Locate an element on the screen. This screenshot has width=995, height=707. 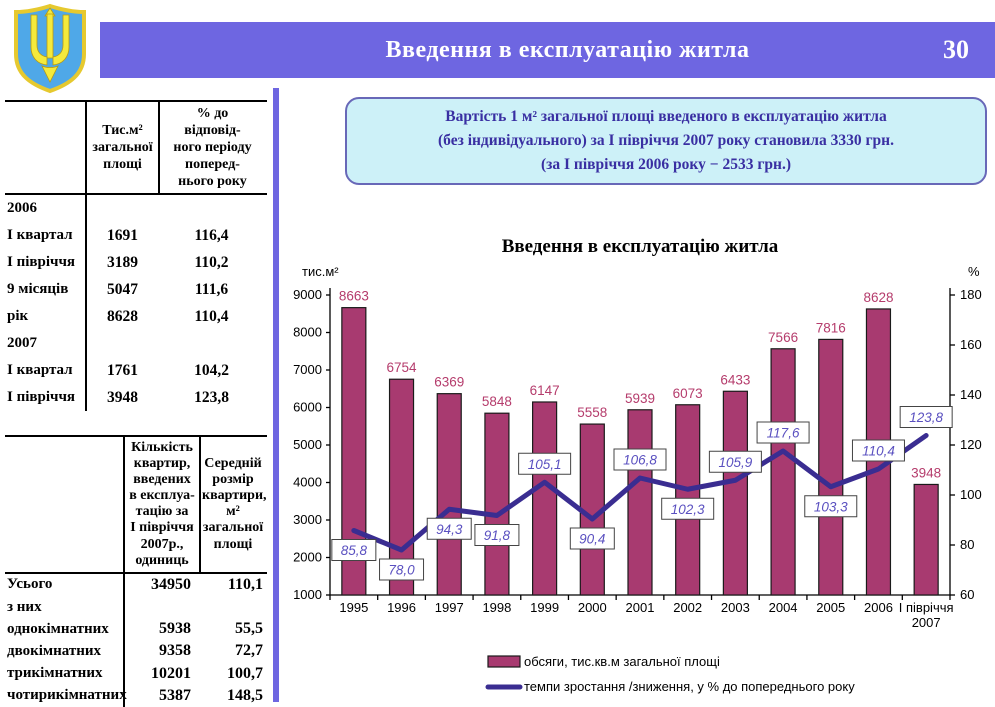
table-cell-area: 5047 is located at coordinates (121, 290).